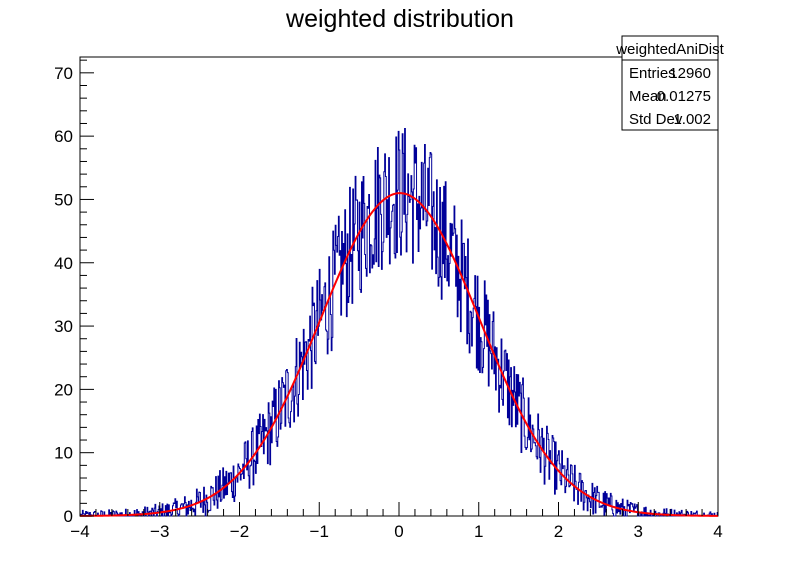 This screenshot has height=574, width=798. What do you see at coordinates (319, 531) in the screenshot?
I see `x-tick-label: −1` at bounding box center [319, 531].